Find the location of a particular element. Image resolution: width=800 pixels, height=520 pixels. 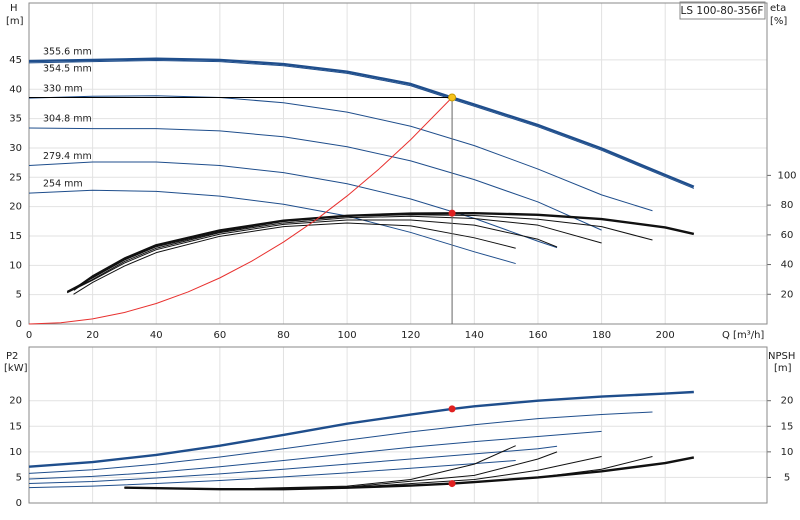

y-tick-label: 40 is located at coordinates (15, 89).